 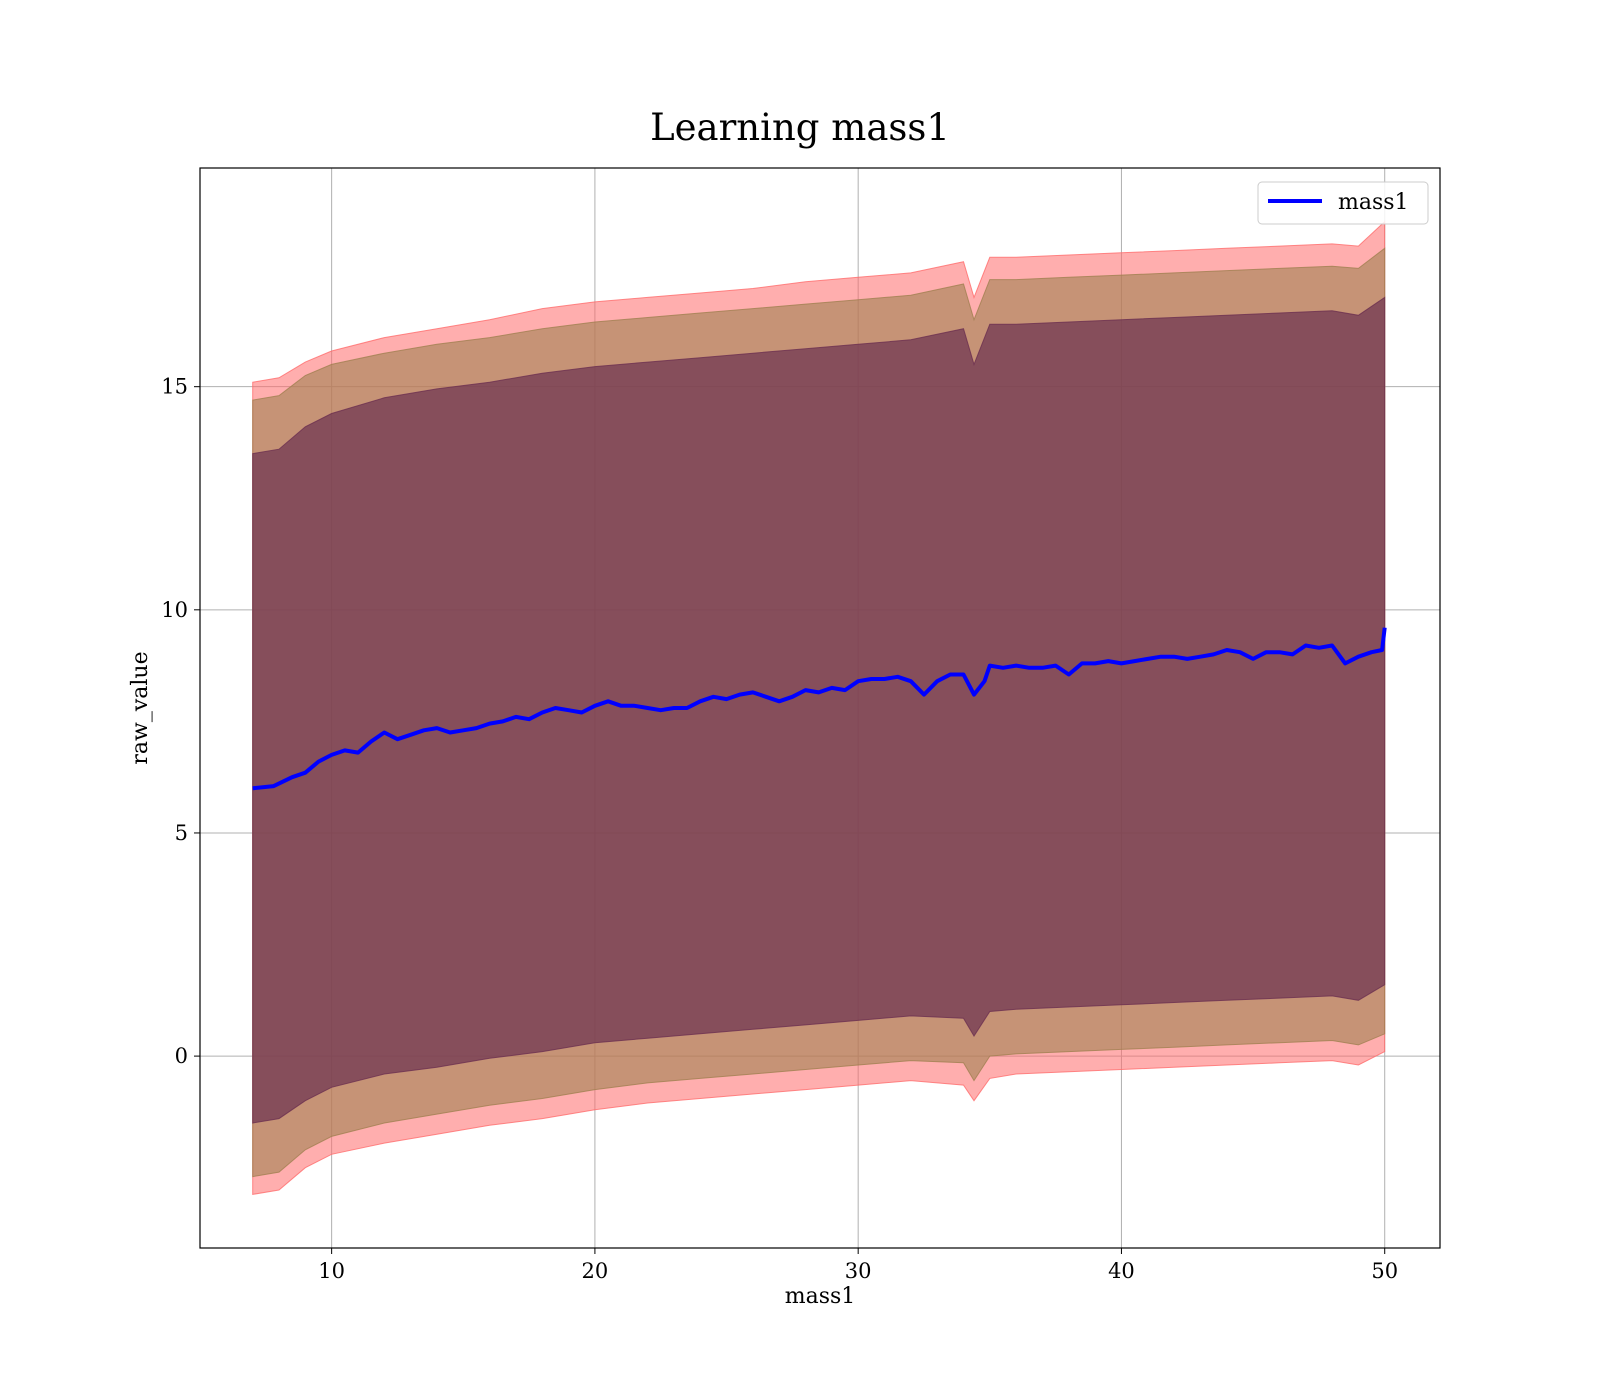 What do you see at coordinates (331, 1271) in the screenshot?
I see `x-tick-label: 10` at bounding box center [331, 1271].